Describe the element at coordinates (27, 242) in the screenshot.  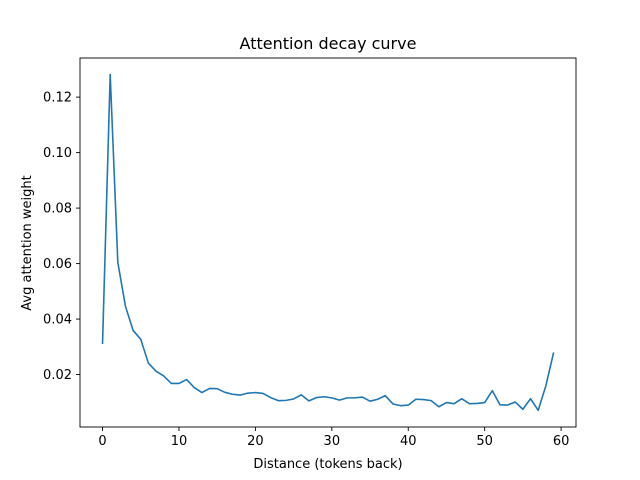
I see `y-axis-label: Avg attention weight` at that location.